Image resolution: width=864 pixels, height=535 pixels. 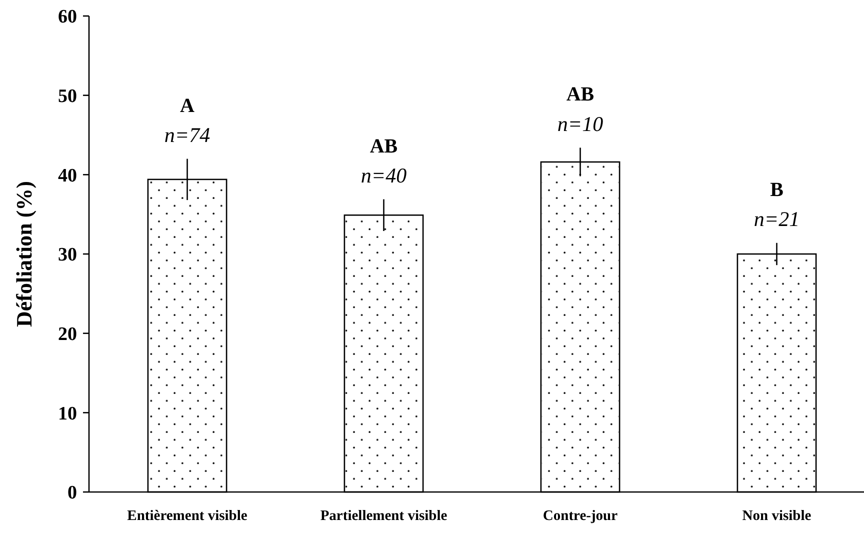 I want to click on annotation: n=74, so click(x=187, y=135).